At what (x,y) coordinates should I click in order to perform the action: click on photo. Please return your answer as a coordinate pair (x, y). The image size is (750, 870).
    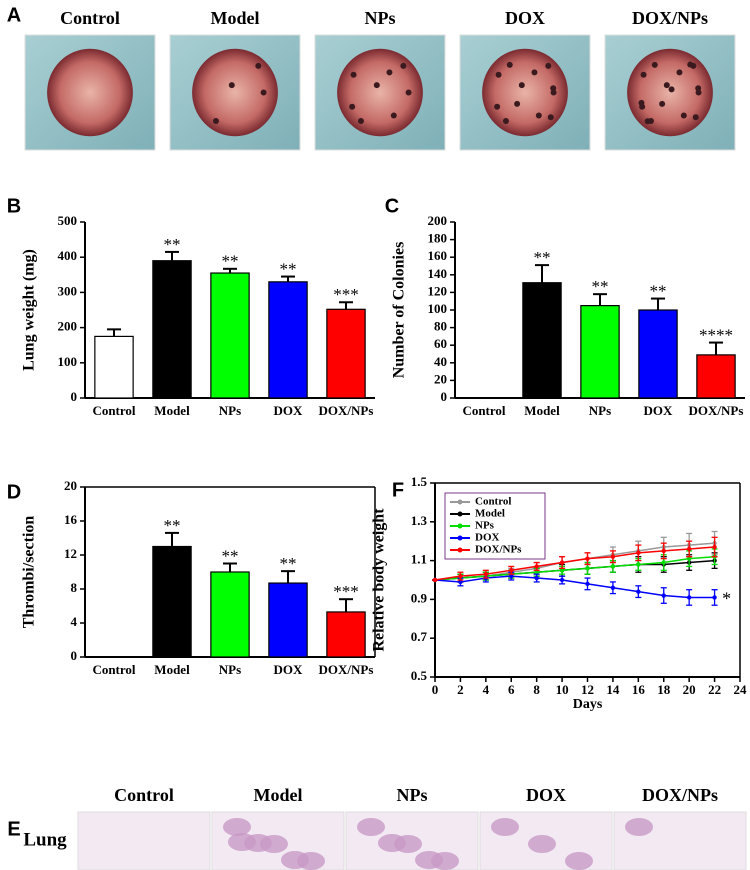
    Looking at the image, I should click on (144, 840).